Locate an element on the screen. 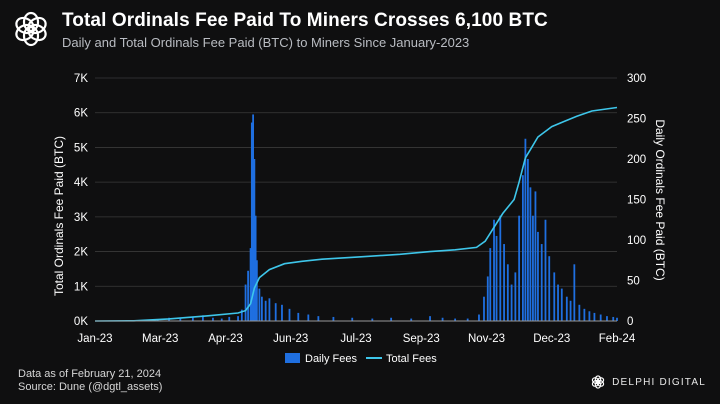 Image resolution: width=720 pixels, height=404 pixels. x-tick-label: Mar-23 is located at coordinates (160, 339).